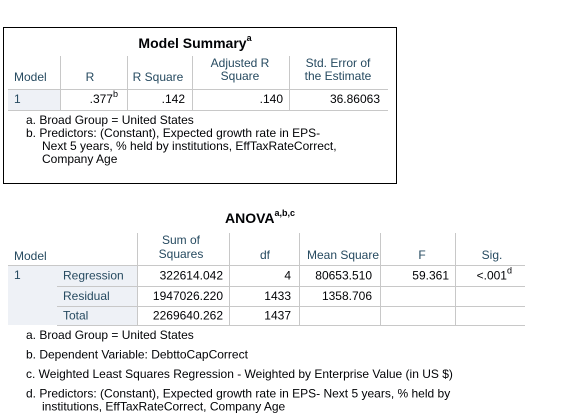 The height and width of the screenshot is (419, 564). What do you see at coordinates (80, 159) in the screenshot?
I see `footnote: Company Age` at bounding box center [80, 159].